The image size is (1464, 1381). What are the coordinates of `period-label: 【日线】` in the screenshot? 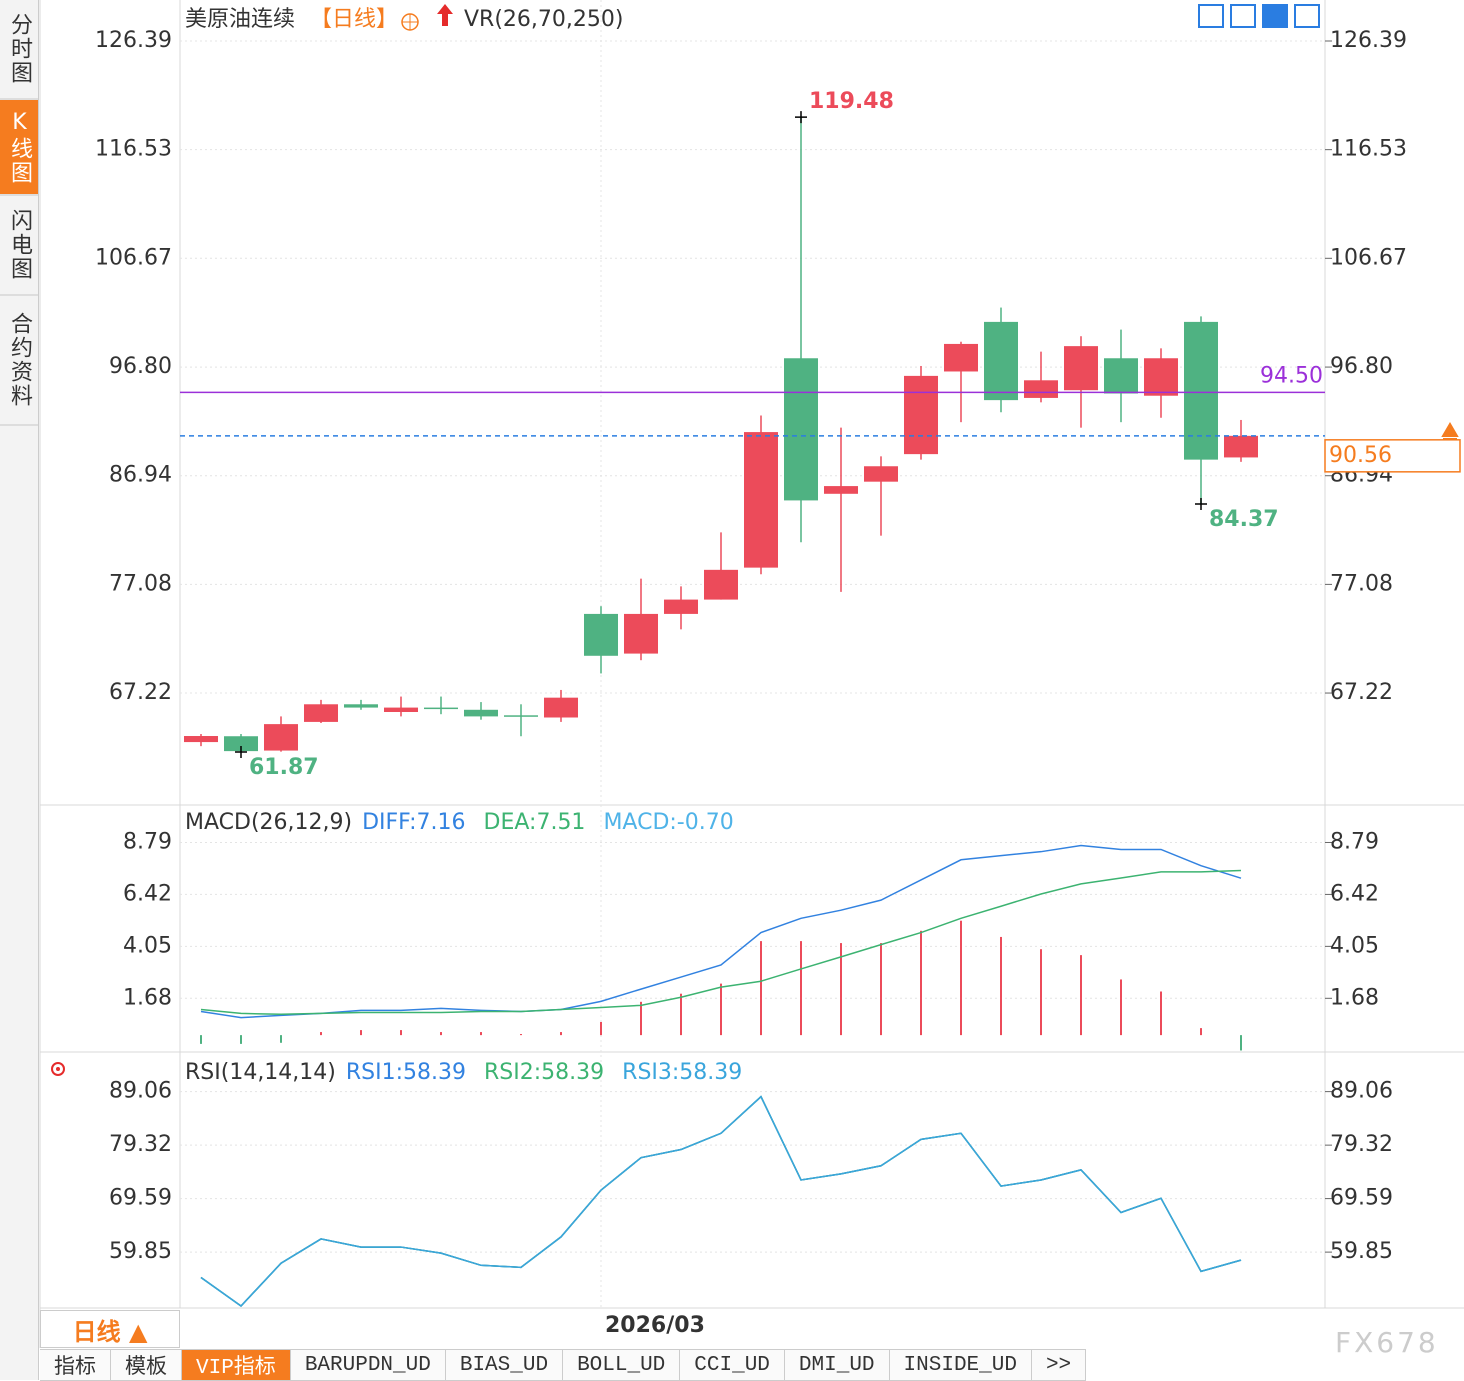 It's located at (354, 19).